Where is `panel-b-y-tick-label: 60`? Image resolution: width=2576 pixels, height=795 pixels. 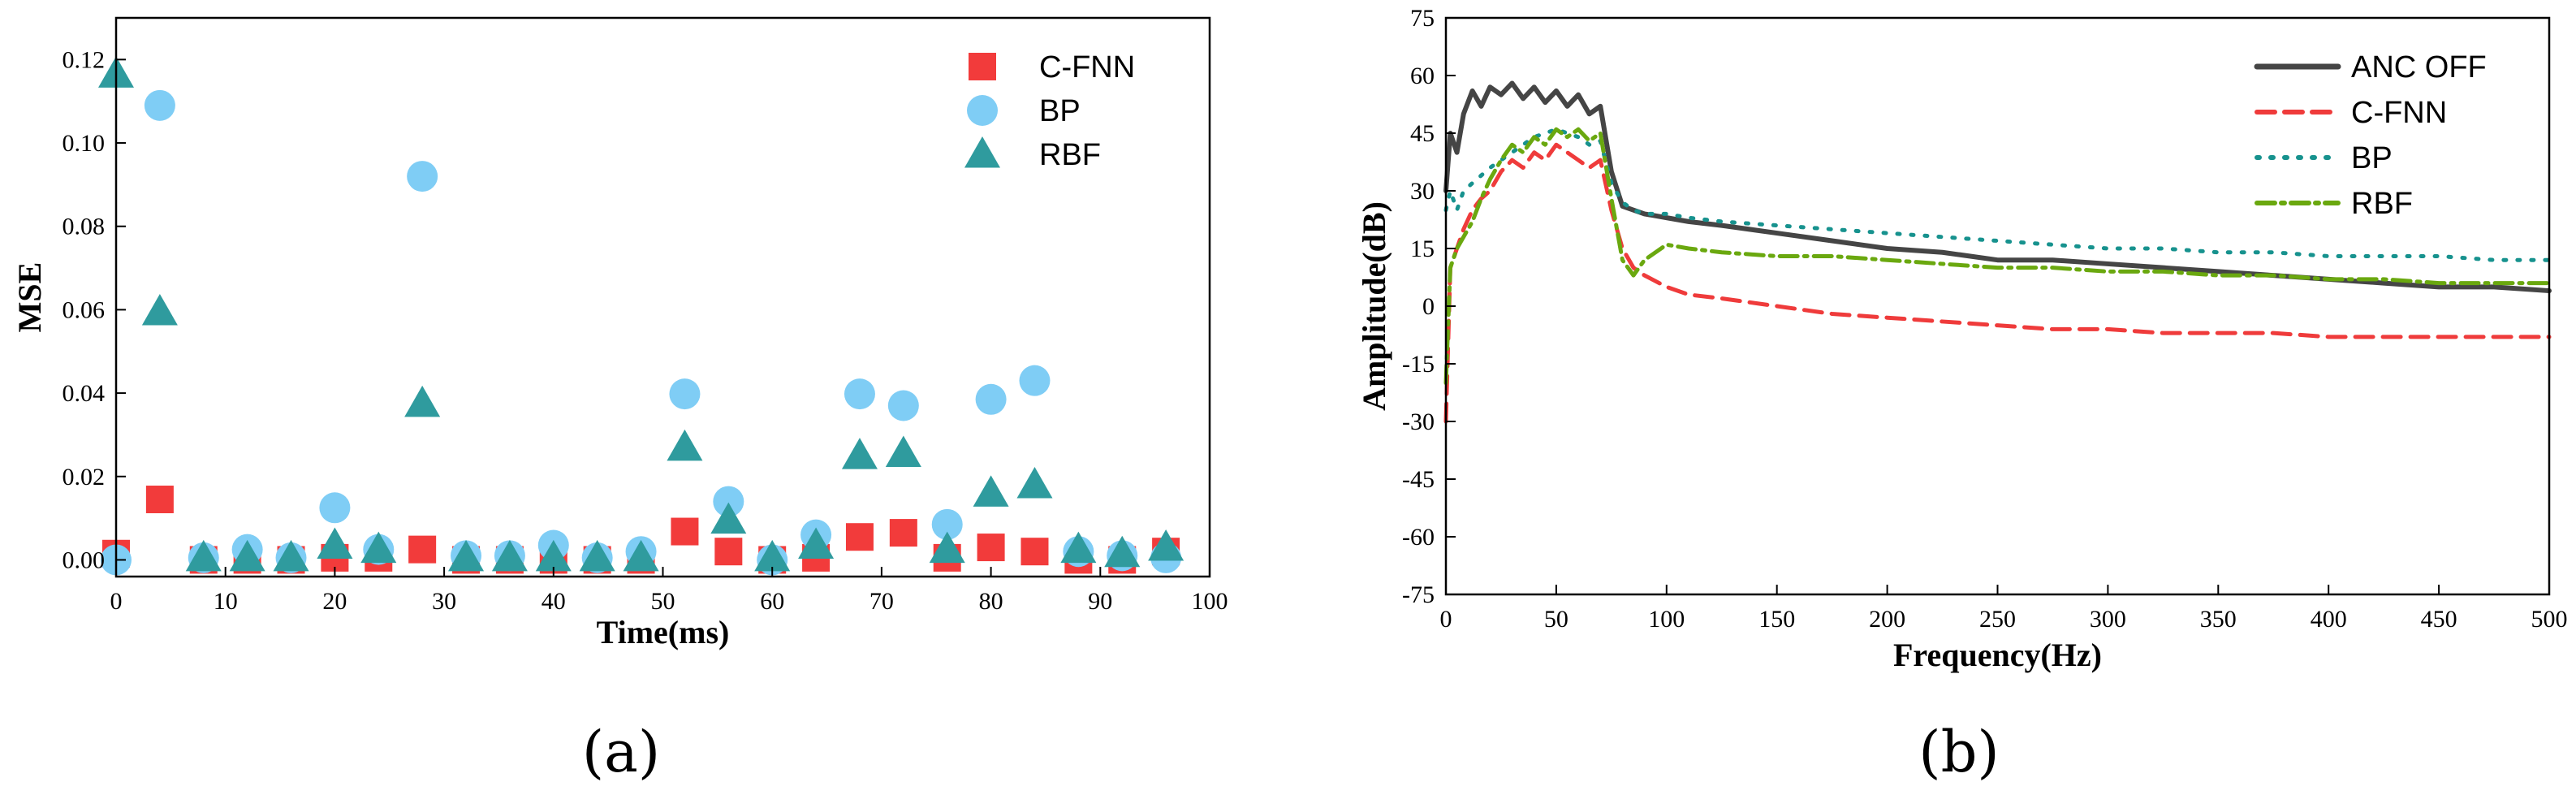 panel-b-y-tick-label: 60 is located at coordinates (1422, 76).